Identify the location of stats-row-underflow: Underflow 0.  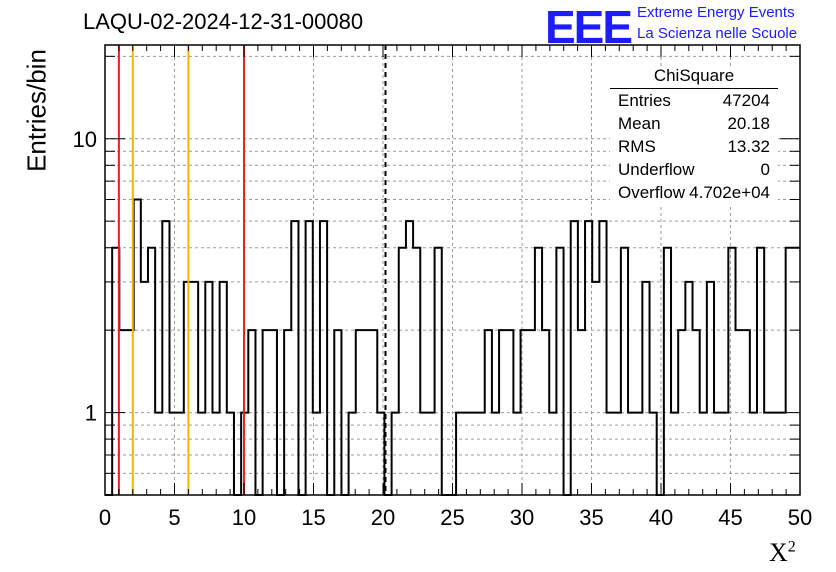
(694, 171).